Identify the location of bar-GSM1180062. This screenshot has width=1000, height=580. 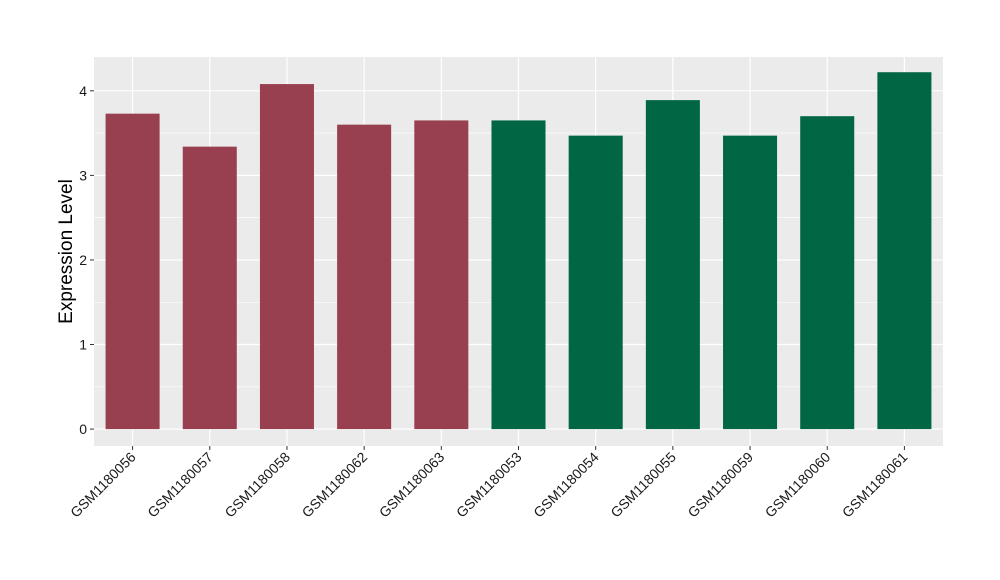
(364, 277).